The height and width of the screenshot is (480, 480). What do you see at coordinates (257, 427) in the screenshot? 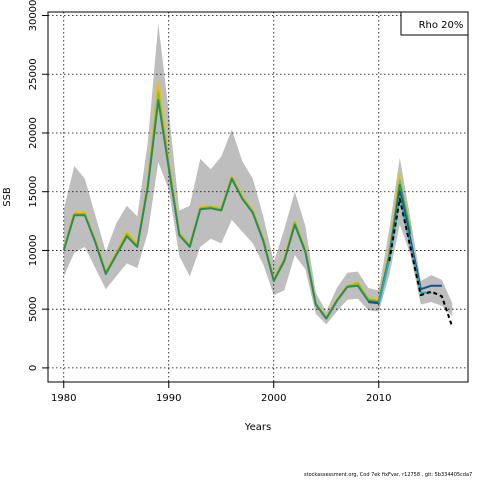
I see `x-axis-title: Years` at bounding box center [257, 427].